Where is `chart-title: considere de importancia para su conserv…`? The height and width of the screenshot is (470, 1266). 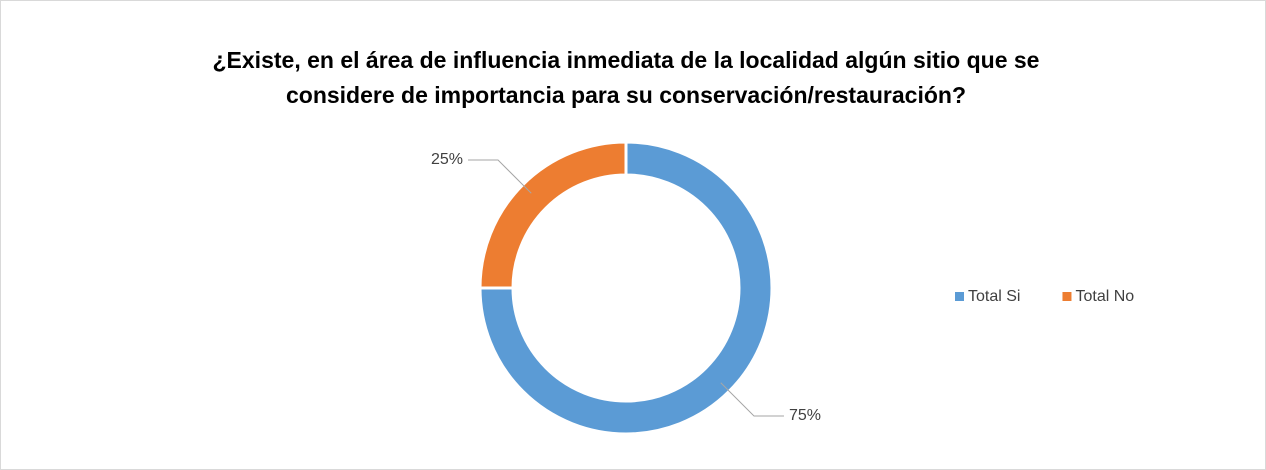 chart-title: considere de importancia para su conserv… is located at coordinates (626, 95).